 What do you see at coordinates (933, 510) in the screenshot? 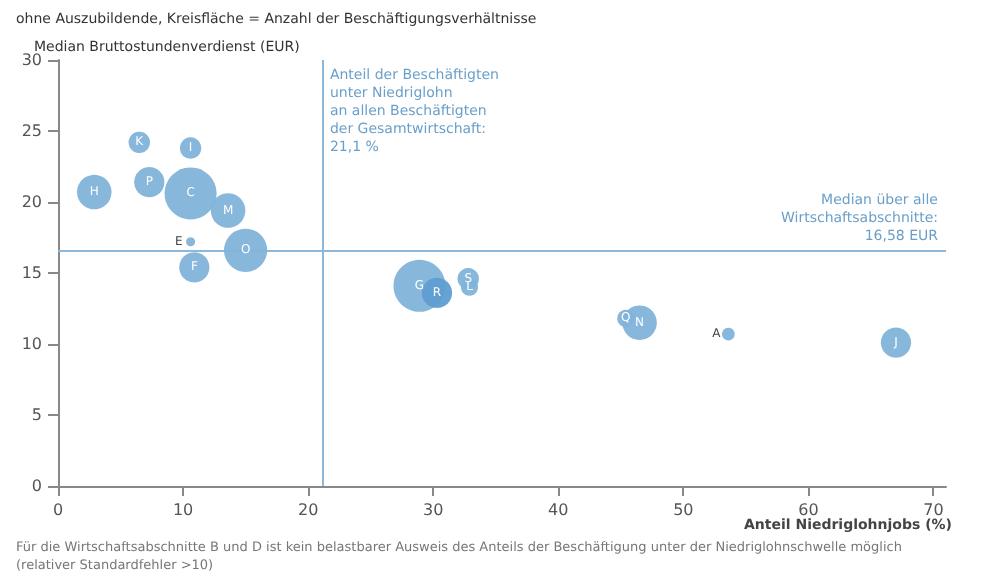
I see `x-tick-label: 70` at bounding box center [933, 510].